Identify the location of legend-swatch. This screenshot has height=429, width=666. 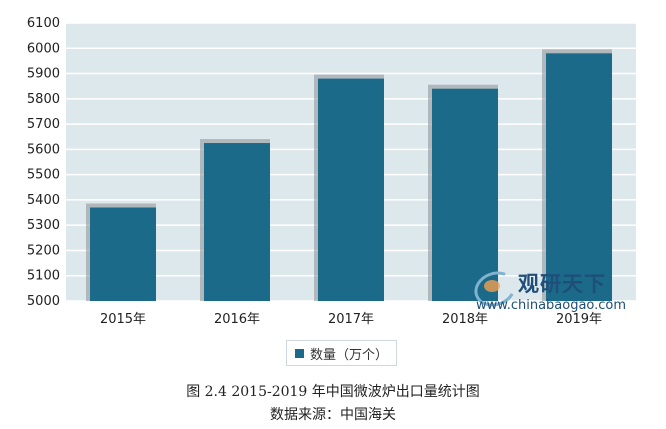
(299, 353).